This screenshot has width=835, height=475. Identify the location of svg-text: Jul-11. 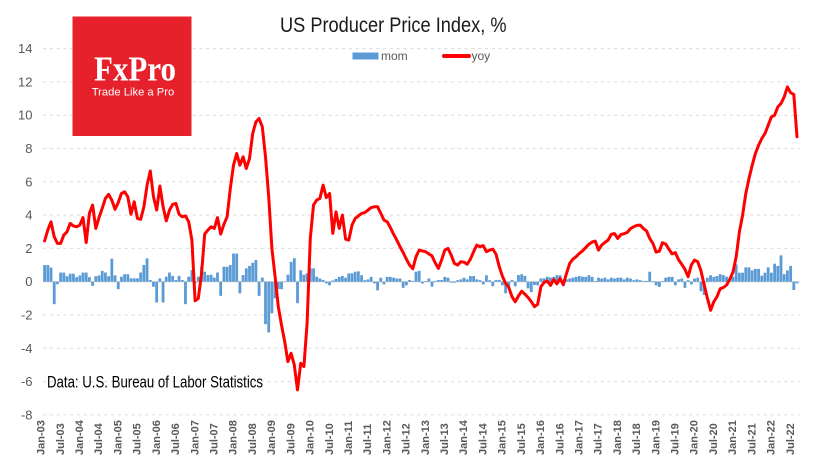
(368, 439).